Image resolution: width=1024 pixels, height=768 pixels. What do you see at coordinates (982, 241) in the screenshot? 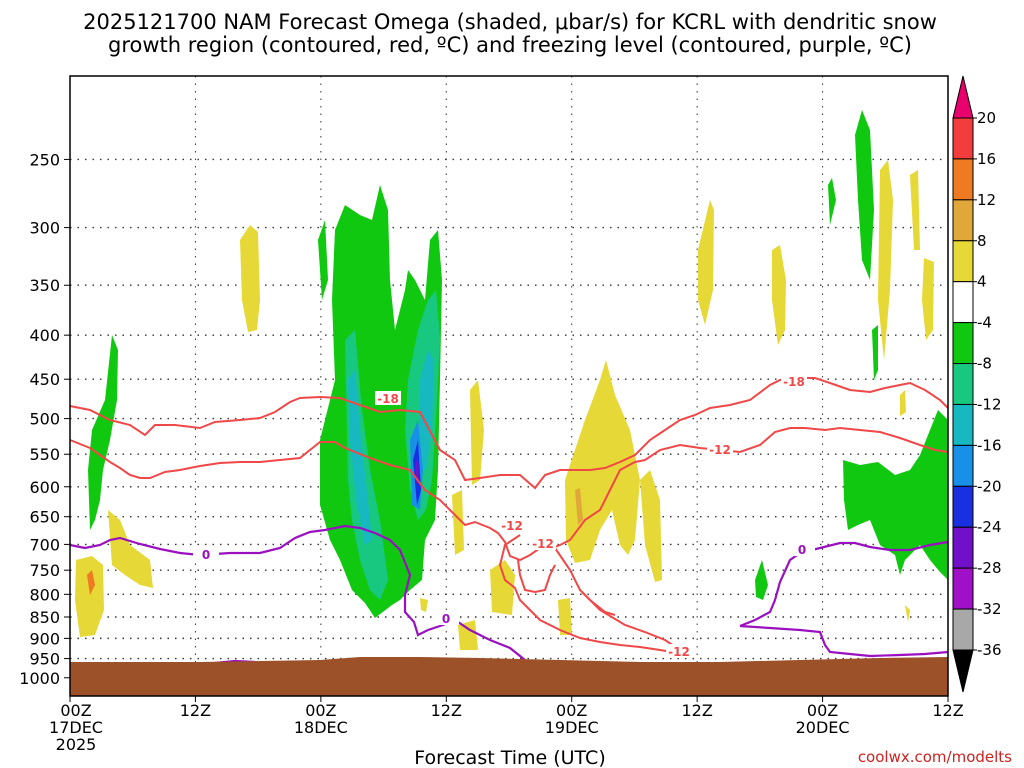
I see `colorbar-label: 8` at bounding box center [982, 241].